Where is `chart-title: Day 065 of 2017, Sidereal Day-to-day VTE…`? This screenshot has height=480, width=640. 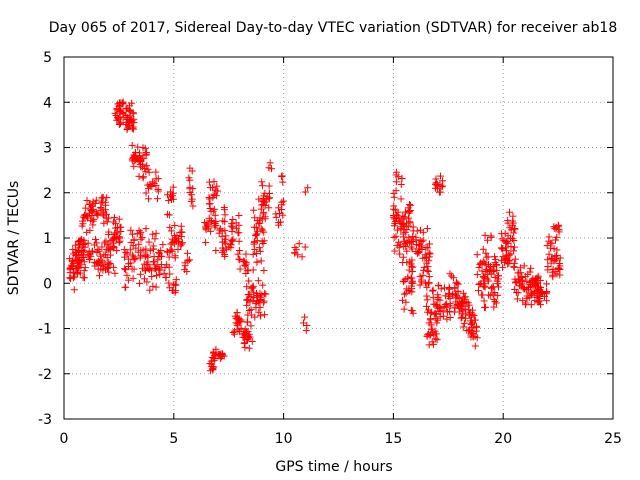 chart-title: Day 065 of 2017, Sidereal Day-to-day VTE… is located at coordinates (333, 28).